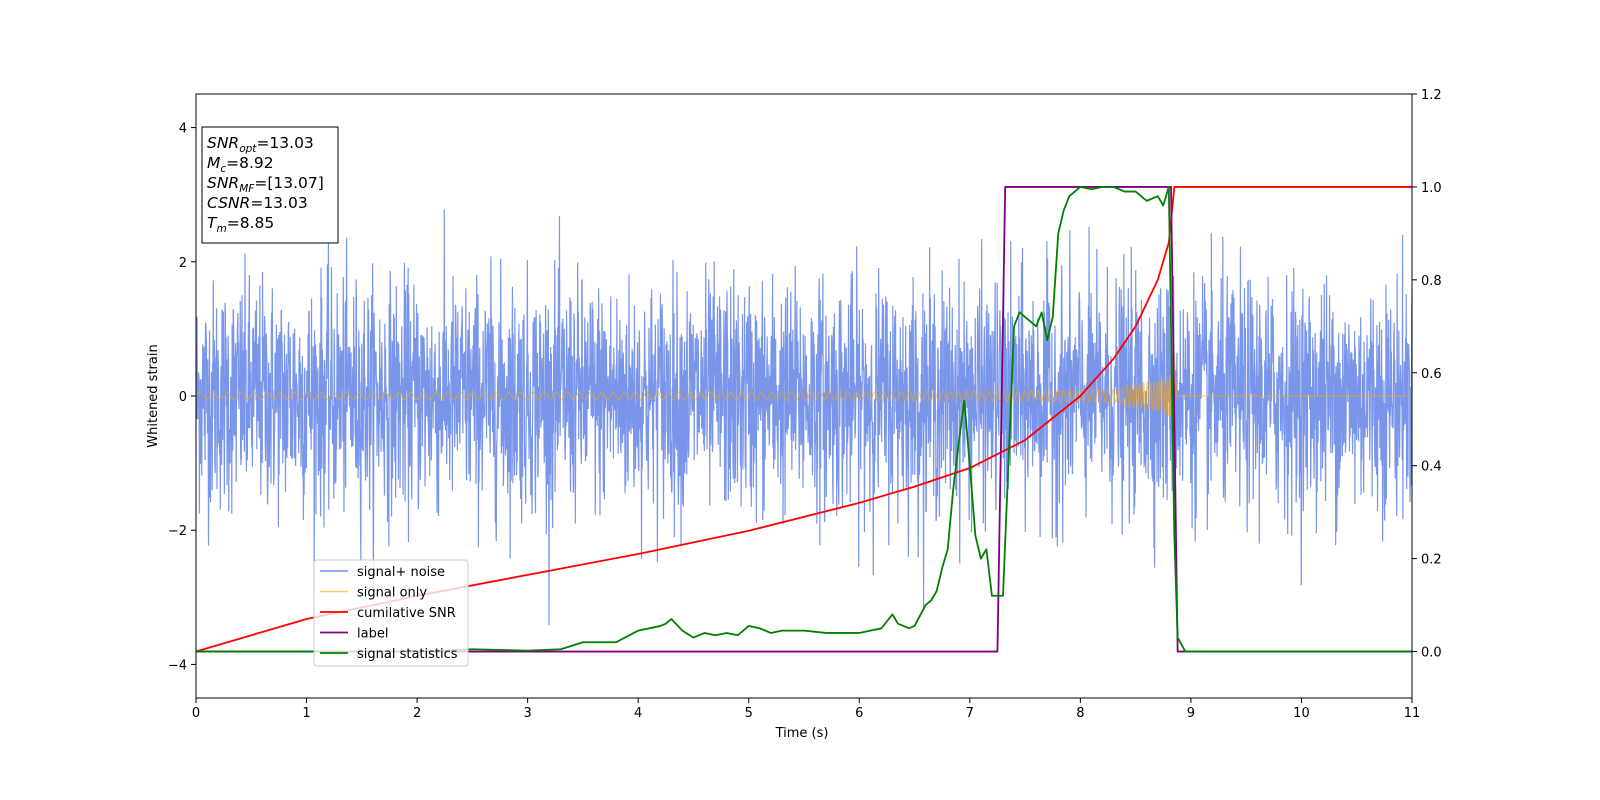 The height and width of the screenshot is (800, 1600). I want to click on x-tick-label: 1, so click(306, 713).